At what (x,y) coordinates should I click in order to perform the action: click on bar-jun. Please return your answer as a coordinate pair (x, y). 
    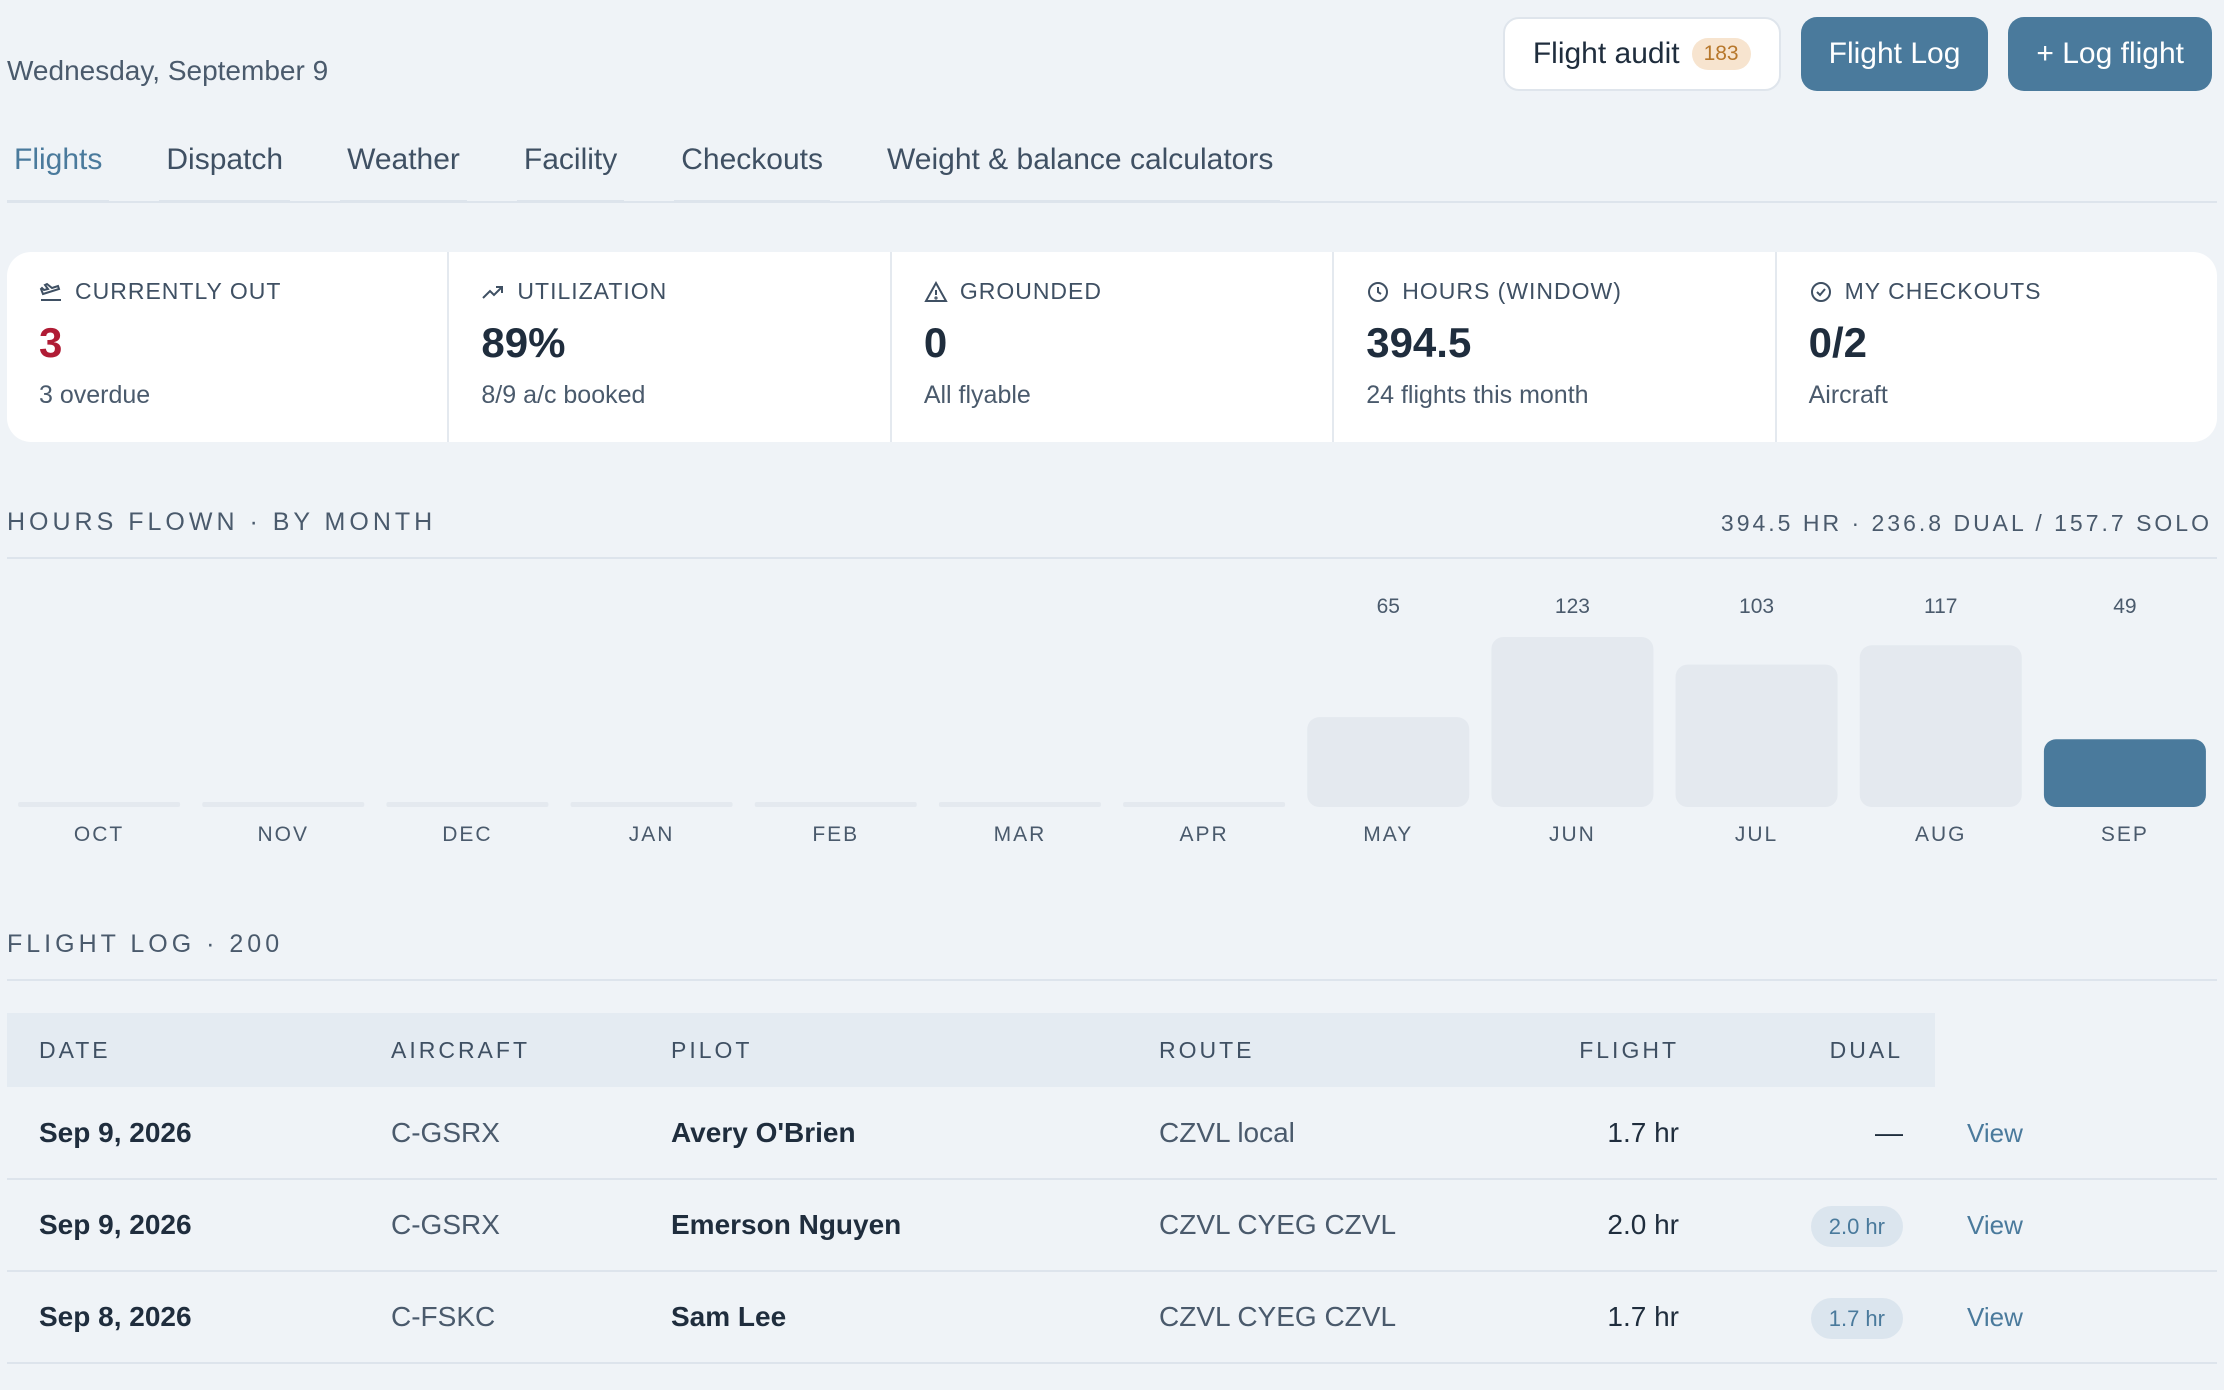
    Looking at the image, I should click on (1572, 722).